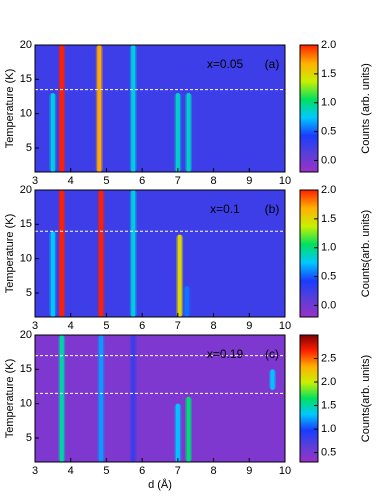  Describe the element at coordinates (160, 484) in the screenshot. I see `x-axis-label: d (Å)` at that location.